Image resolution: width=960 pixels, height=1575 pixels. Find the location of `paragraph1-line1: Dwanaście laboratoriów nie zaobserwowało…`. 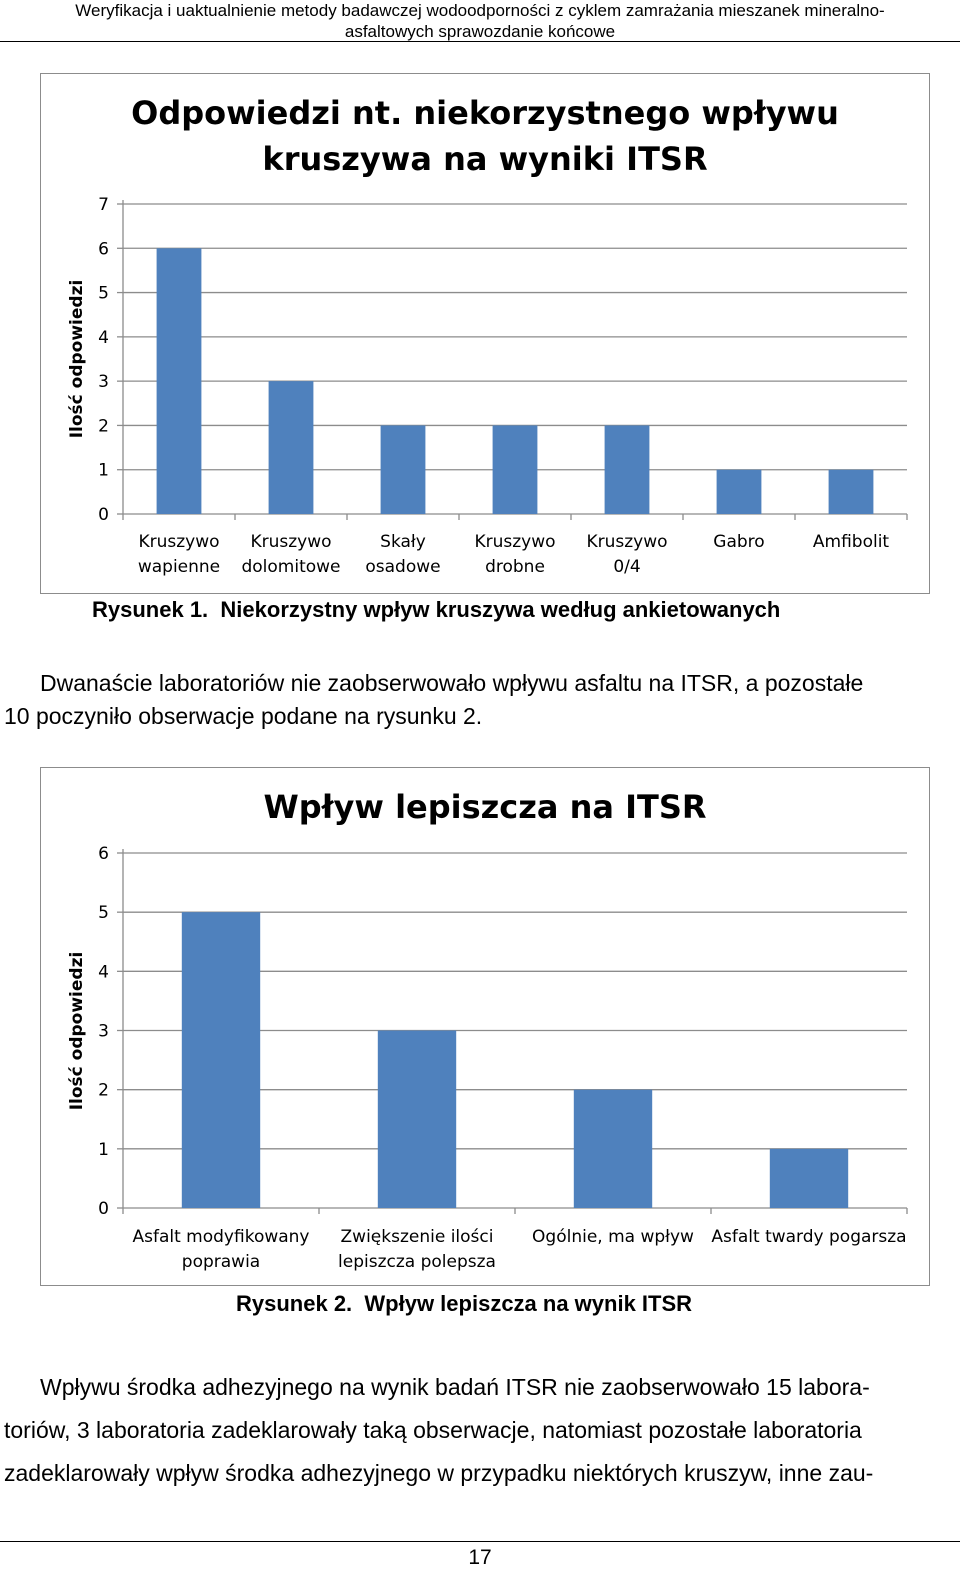

paragraph1-line1: Dwanaście laboratoriów nie zaobserwowało… is located at coordinates (452, 683).